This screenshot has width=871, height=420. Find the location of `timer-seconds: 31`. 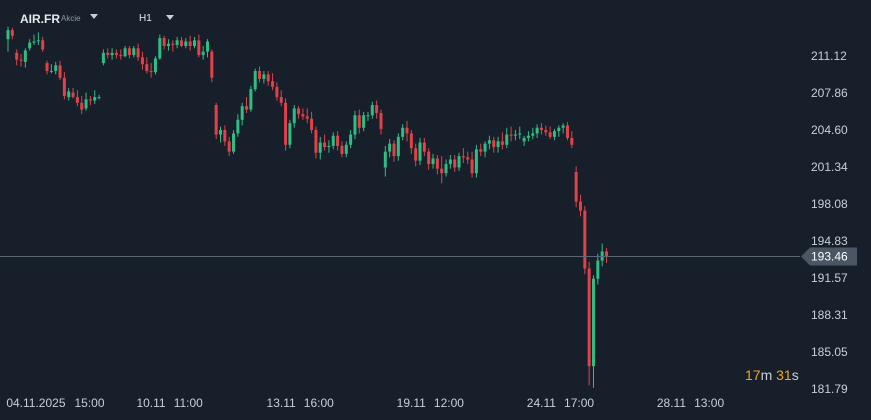

timer-seconds: 31 is located at coordinates (784, 375).